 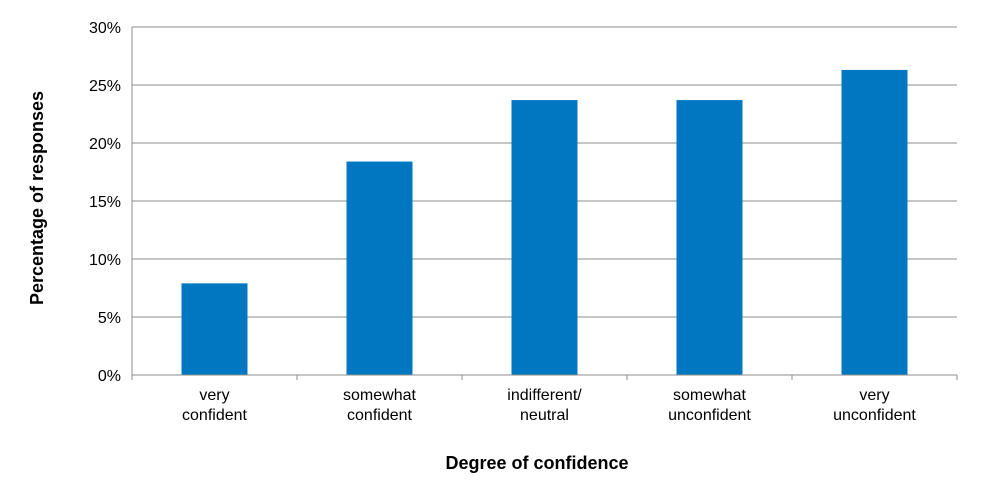 I want to click on x-axis-title: Degree of confidence, so click(x=536, y=463).